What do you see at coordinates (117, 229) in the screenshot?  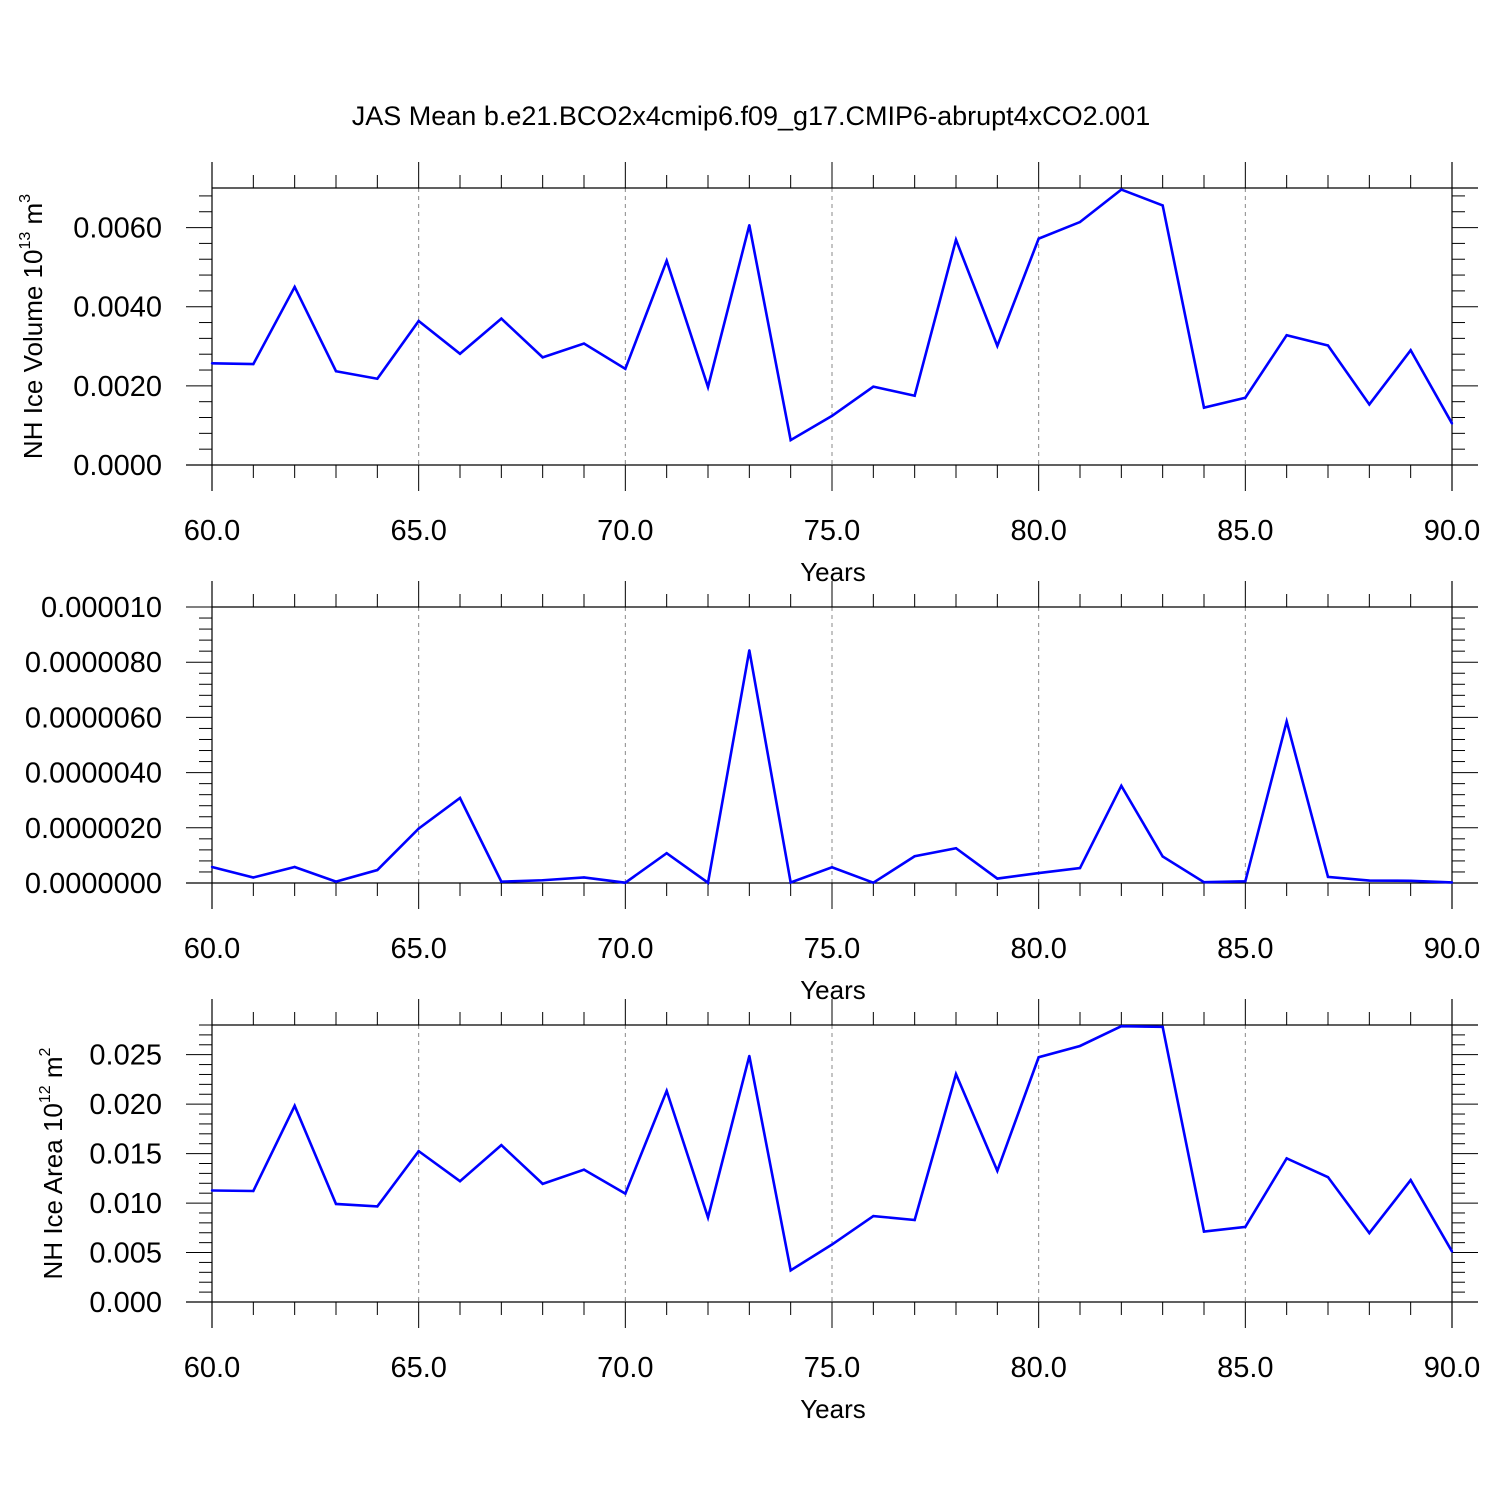 I see `y-tick-label: 0.0060` at bounding box center [117, 229].